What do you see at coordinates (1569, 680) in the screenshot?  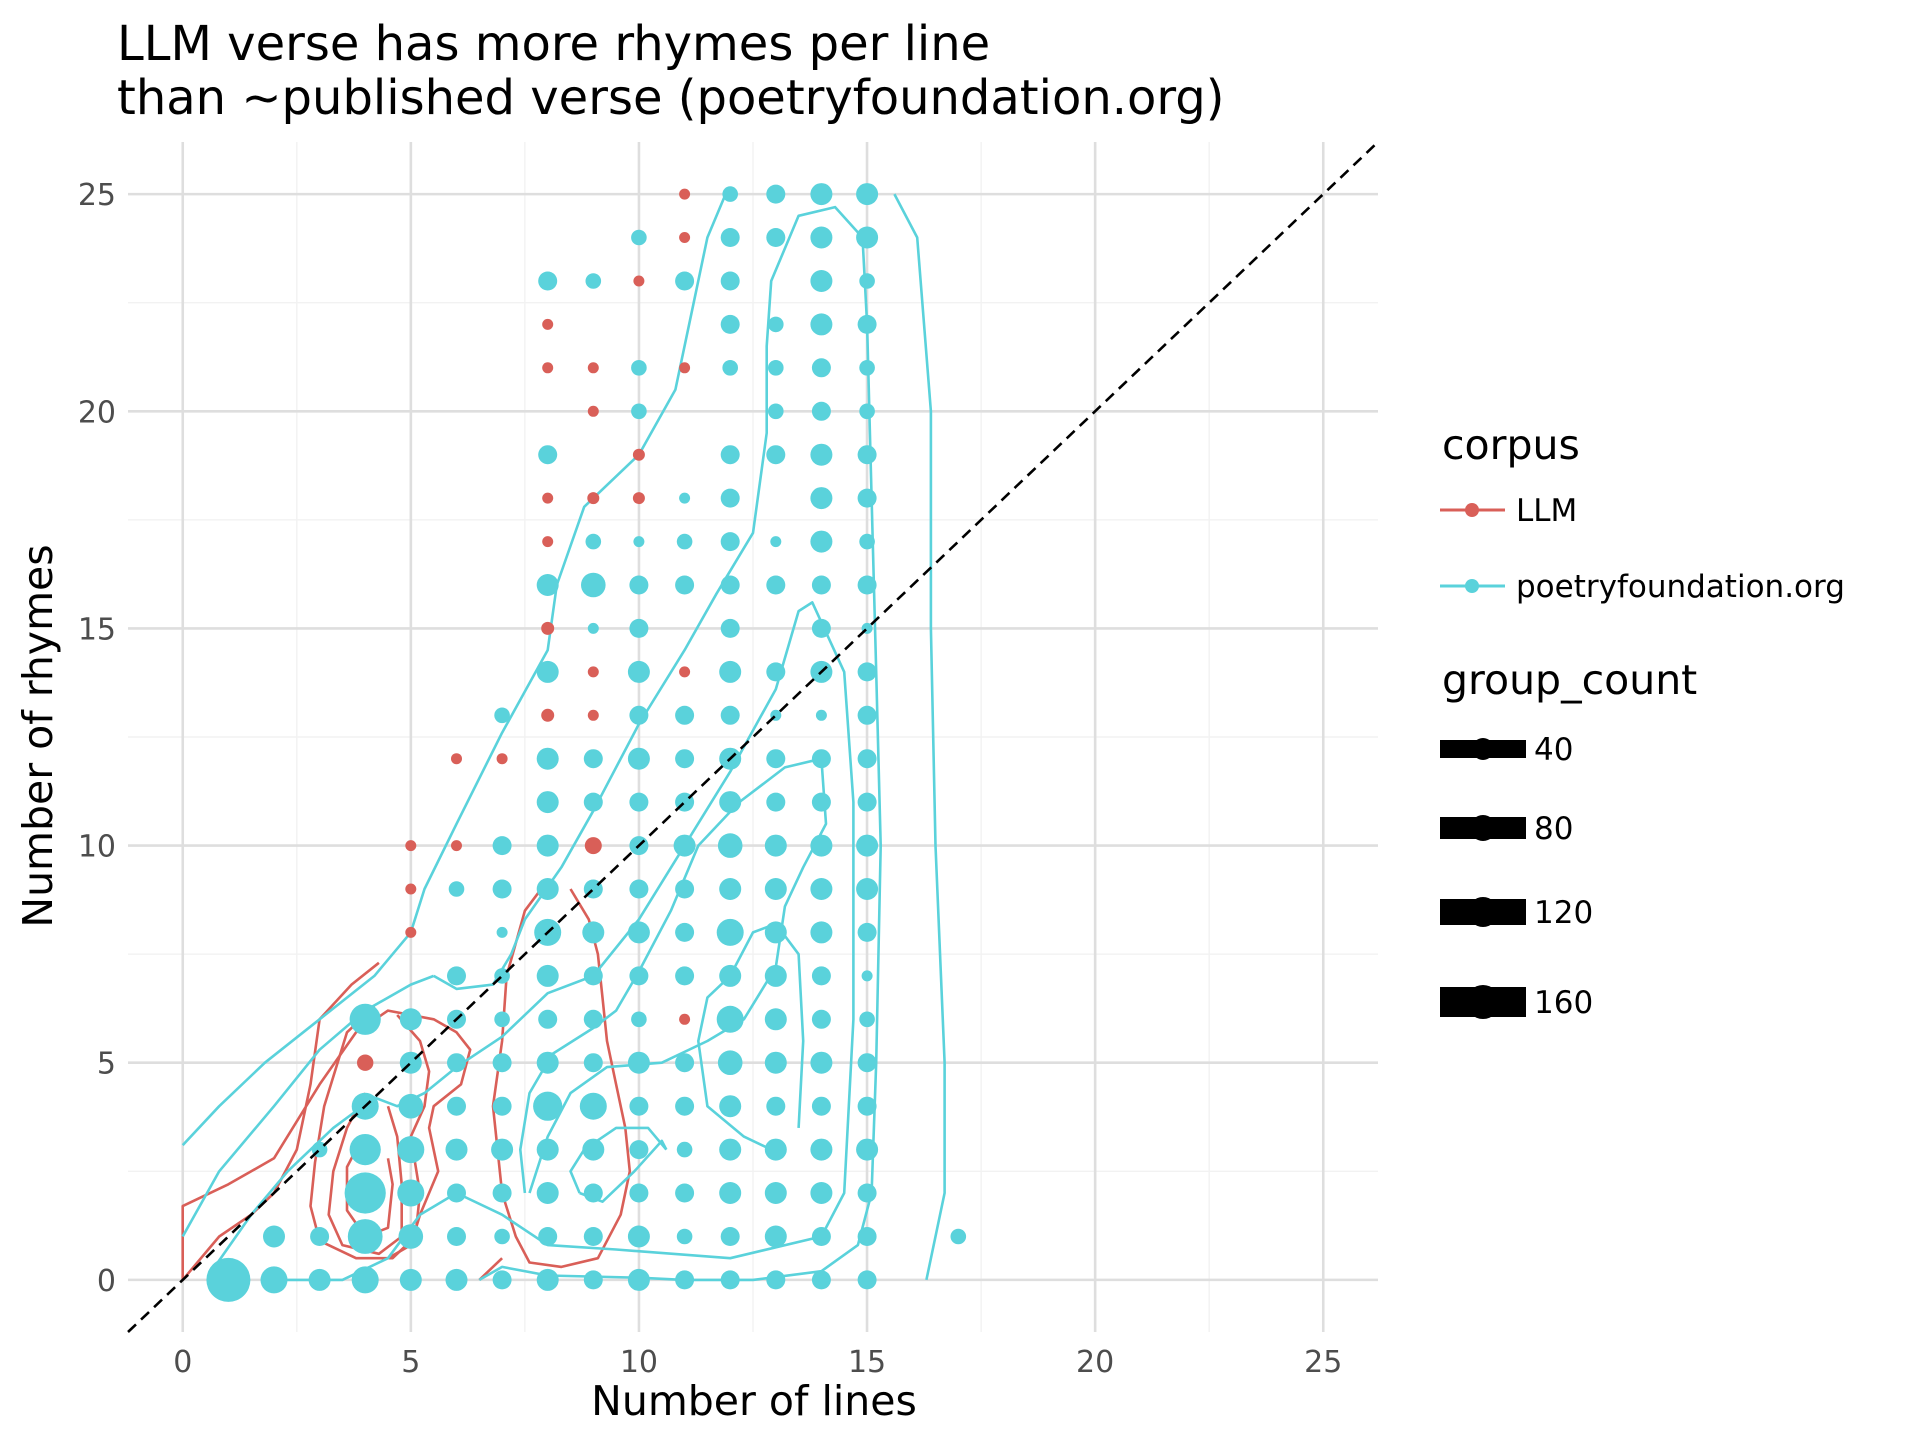 I see `legend-size-title: group_count` at bounding box center [1569, 680].